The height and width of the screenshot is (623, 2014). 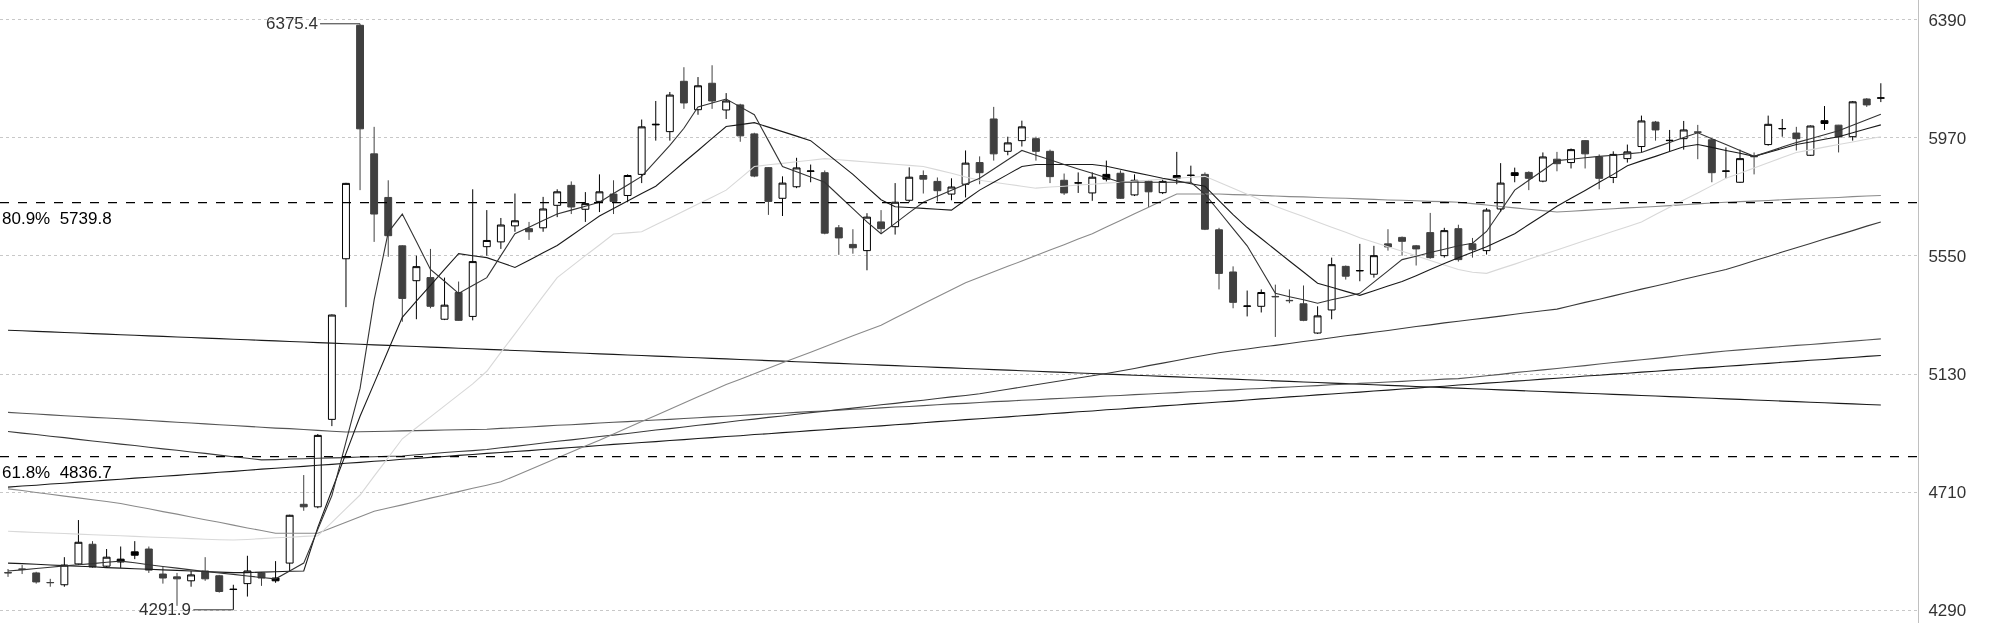 I want to click on y-tick-label: 4710, so click(x=1947, y=493).